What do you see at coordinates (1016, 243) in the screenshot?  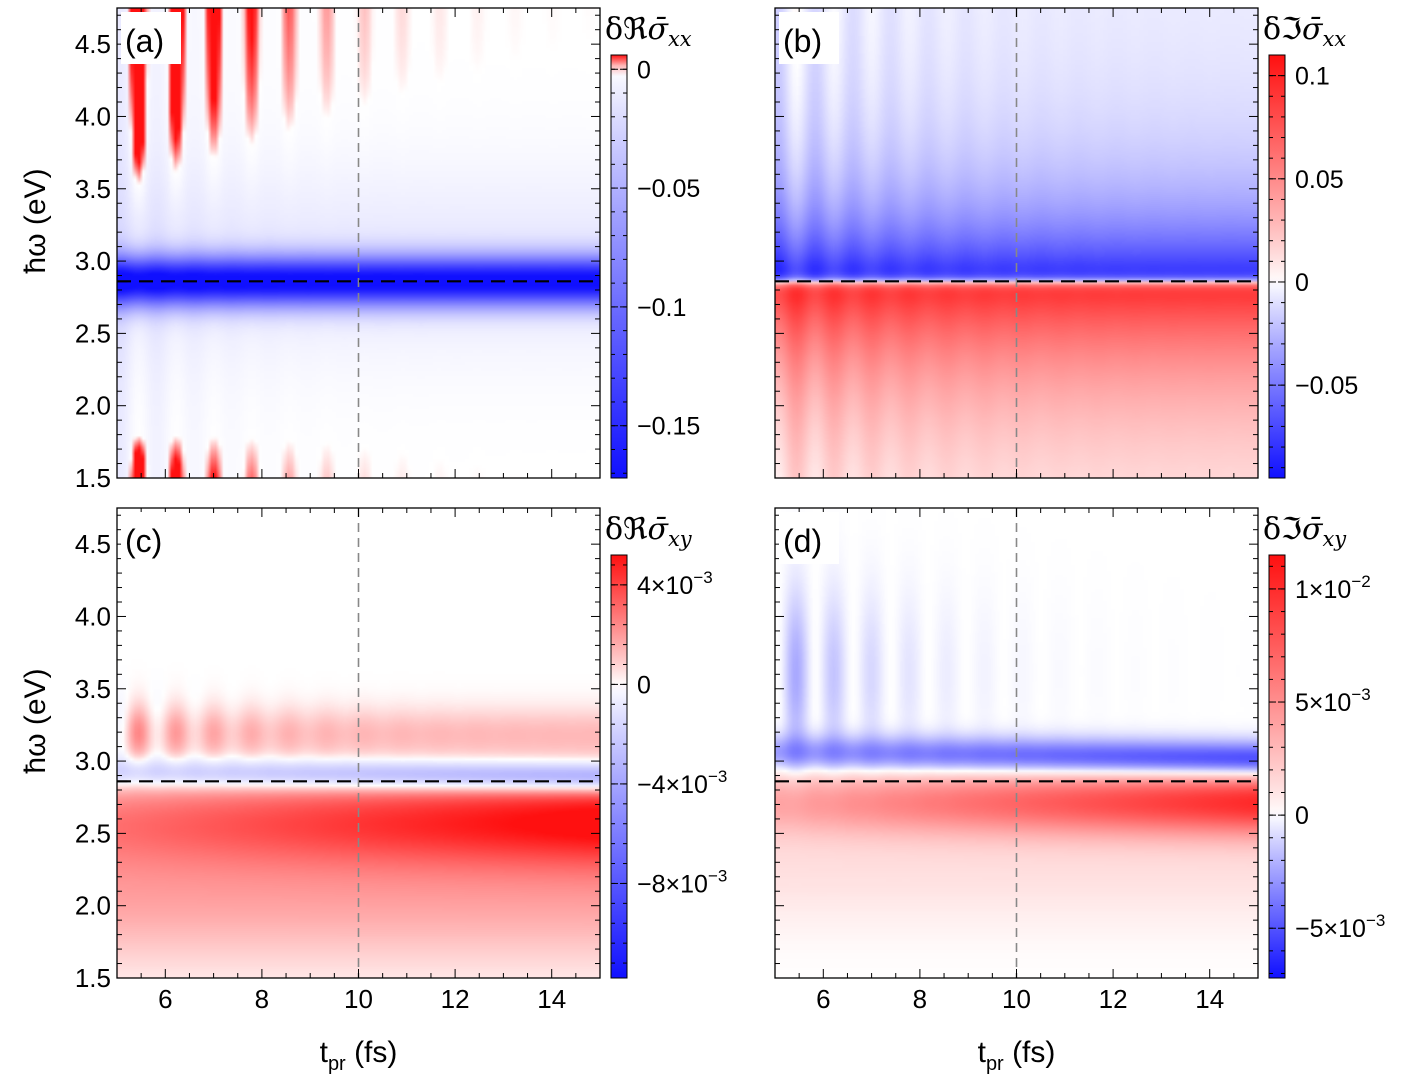 I see `heatmap-b` at bounding box center [1016, 243].